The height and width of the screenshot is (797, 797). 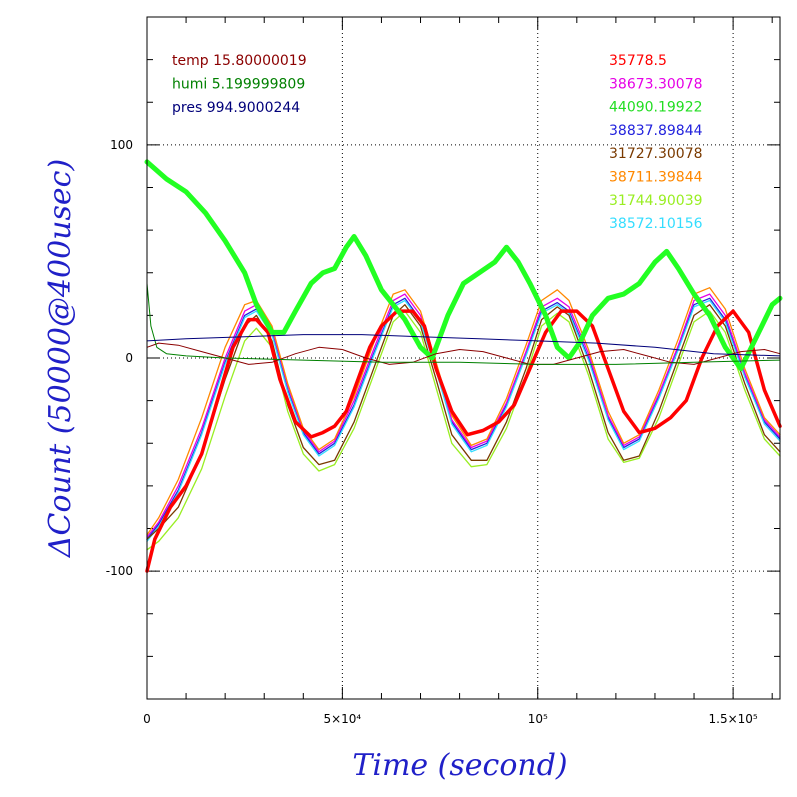 What do you see at coordinates (656, 84) in the screenshot?
I see `count-legend-item-1: 38673.30078` at bounding box center [656, 84].